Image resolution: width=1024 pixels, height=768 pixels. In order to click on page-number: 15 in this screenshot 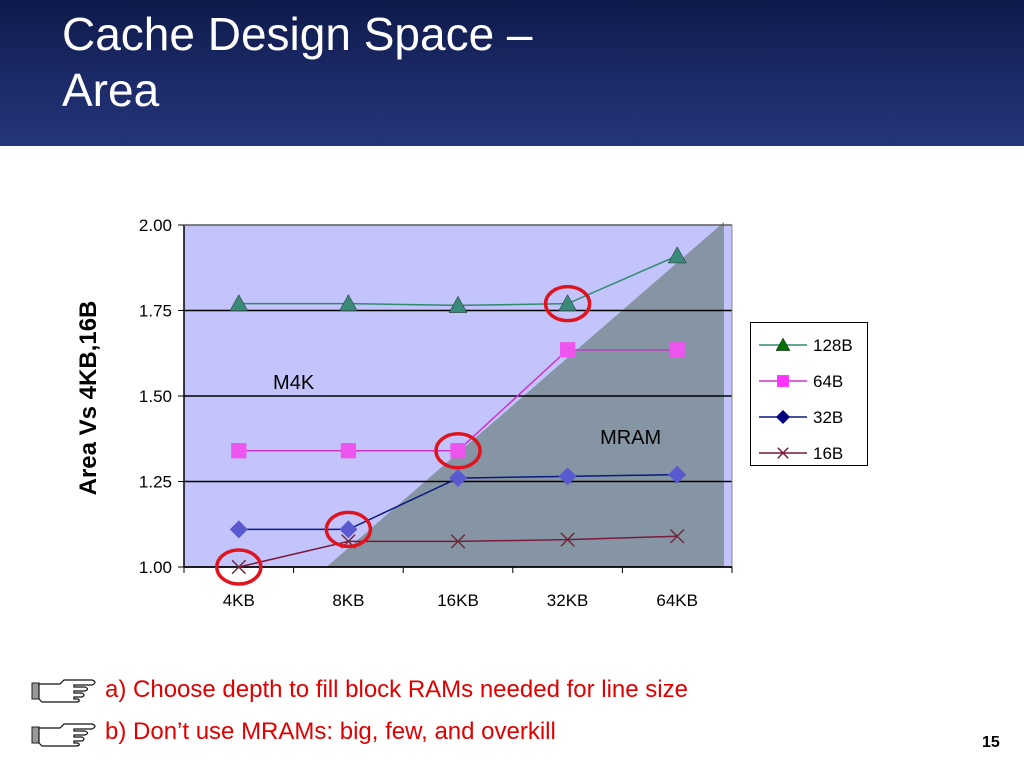, I will do `click(991, 742)`.